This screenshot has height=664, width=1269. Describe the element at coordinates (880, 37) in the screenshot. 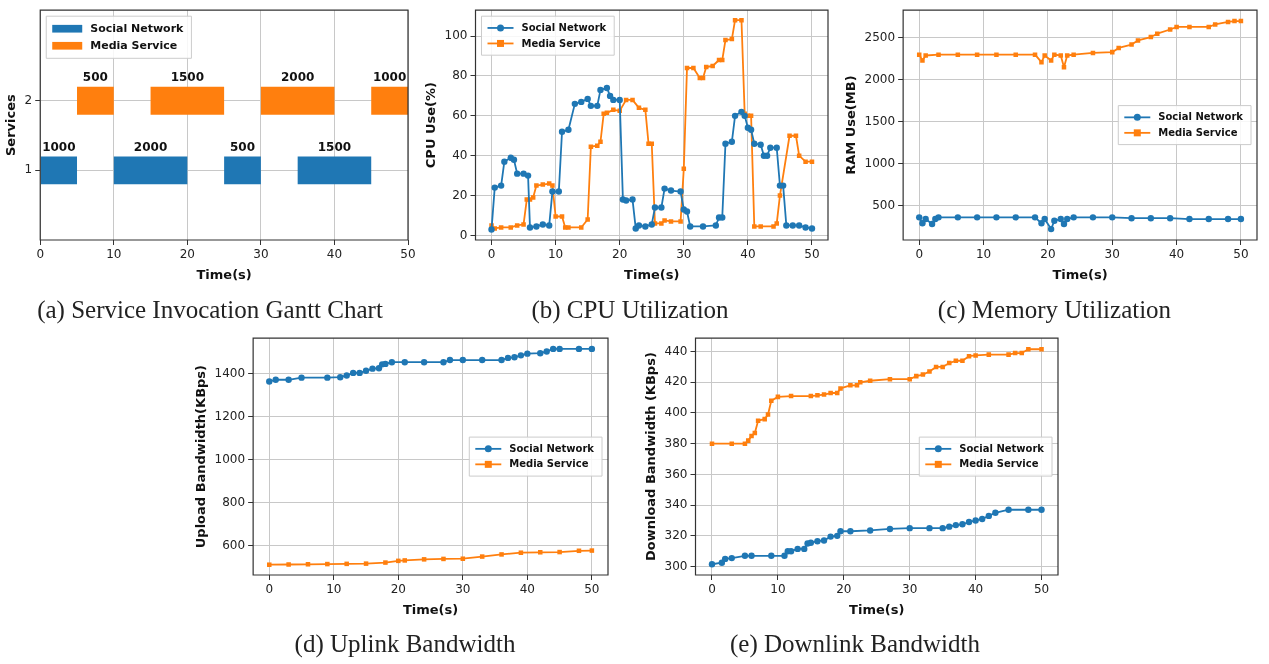

I see `y-tick-label: 2500` at that location.